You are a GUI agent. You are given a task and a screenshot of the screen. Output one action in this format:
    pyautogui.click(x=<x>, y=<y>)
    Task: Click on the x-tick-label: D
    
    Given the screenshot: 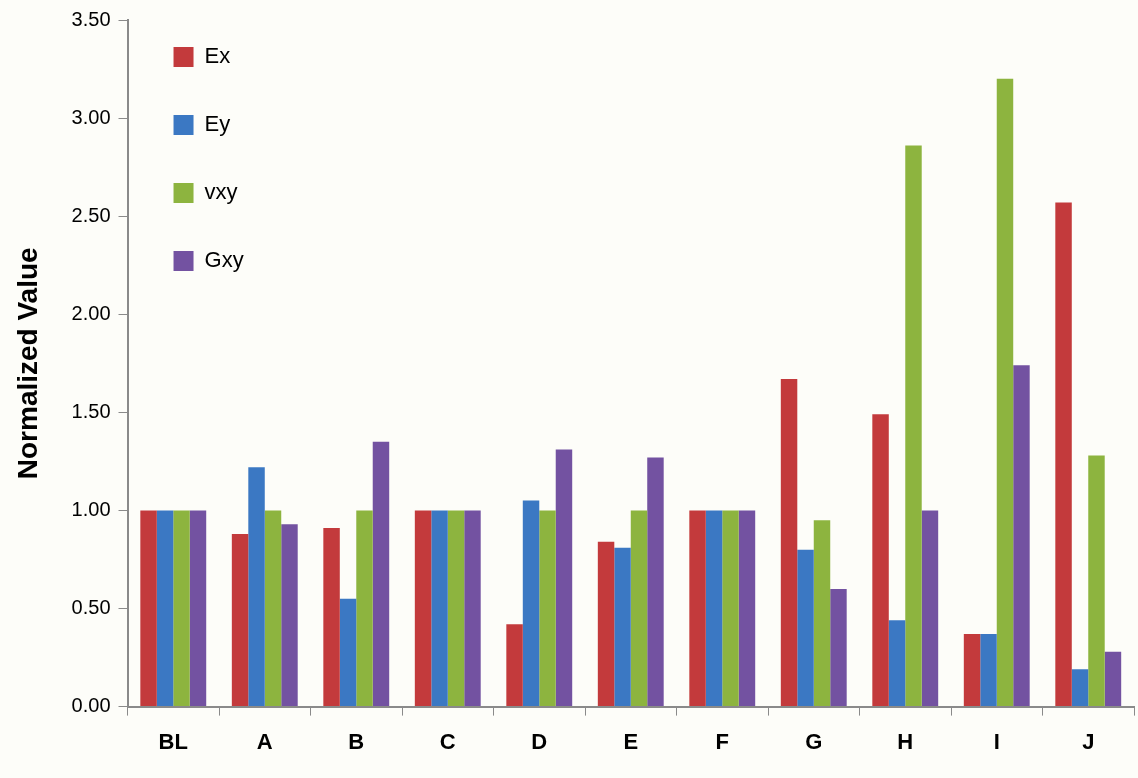 What is the action you would take?
    pyautogui.click(x=539, y=741)
    